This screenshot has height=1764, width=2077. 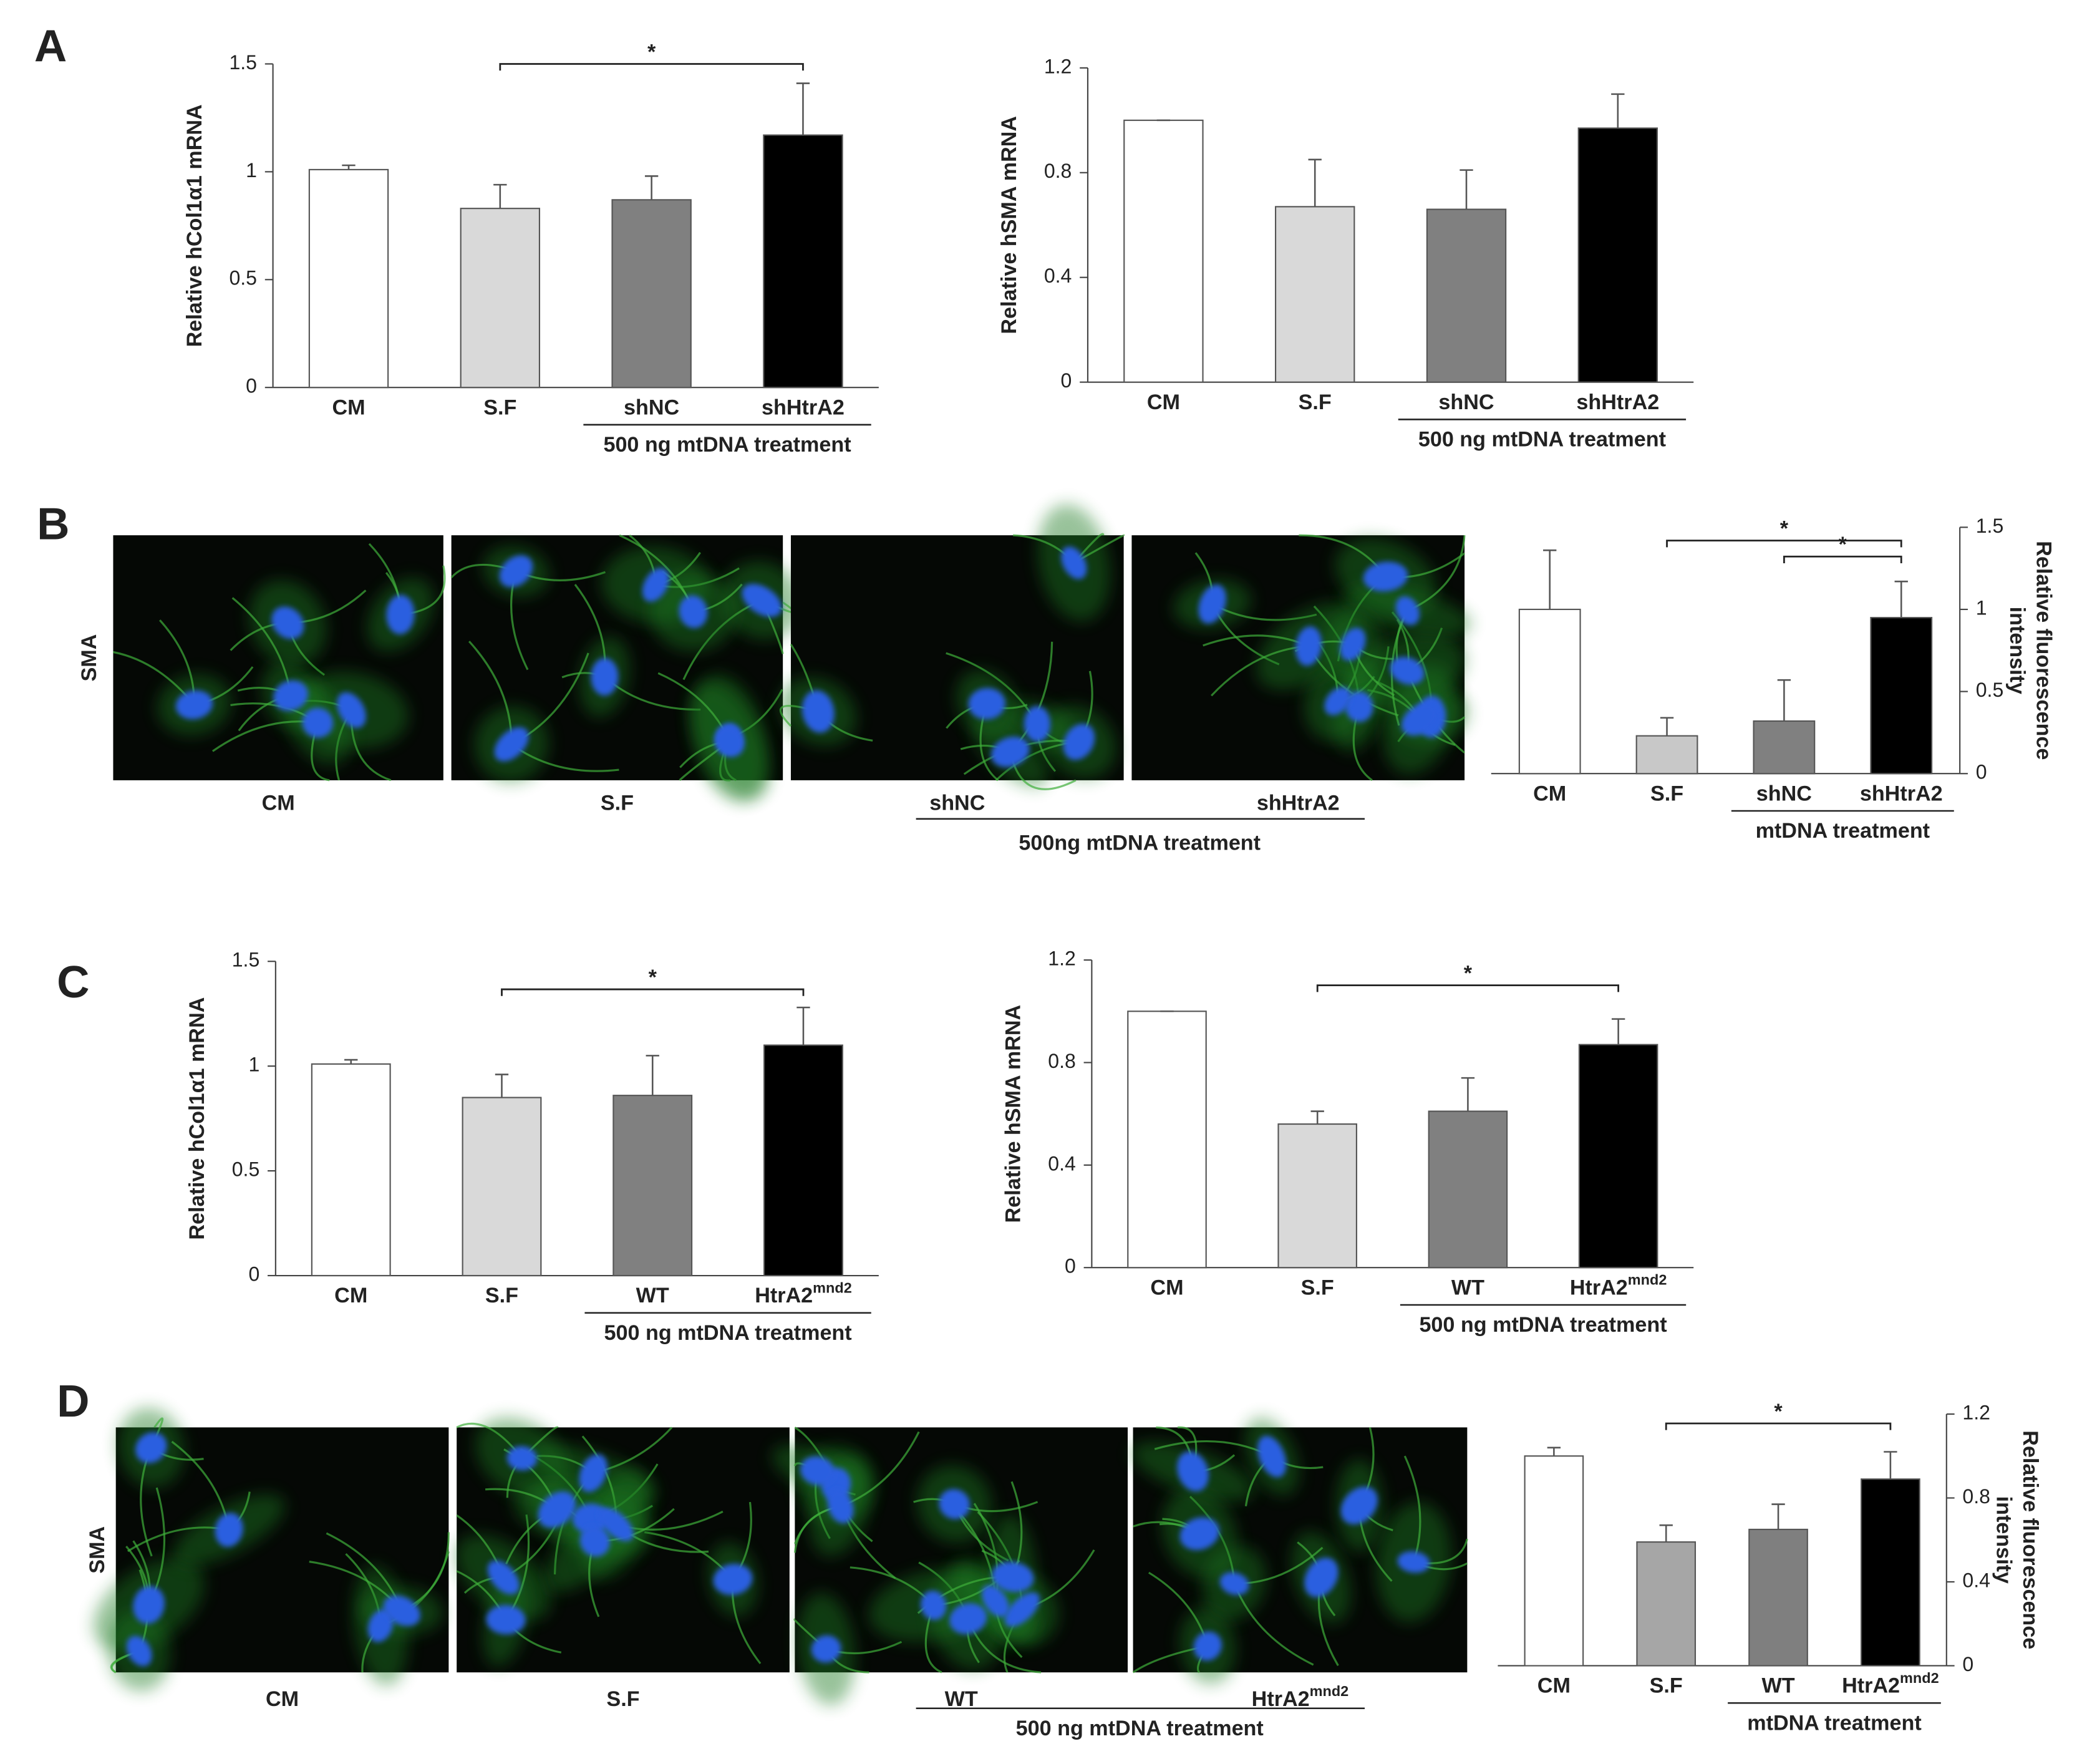 I want to click on image-caption: WT, so click(x=961, y=1699).